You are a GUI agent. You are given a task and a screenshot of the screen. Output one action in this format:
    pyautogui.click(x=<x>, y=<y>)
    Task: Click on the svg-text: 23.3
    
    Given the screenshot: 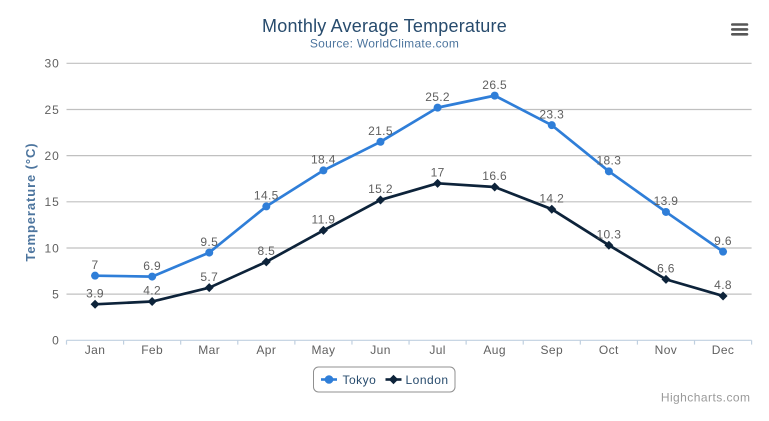 What is the action you would take?
    pyautogui.click(x=551, y=114)
    